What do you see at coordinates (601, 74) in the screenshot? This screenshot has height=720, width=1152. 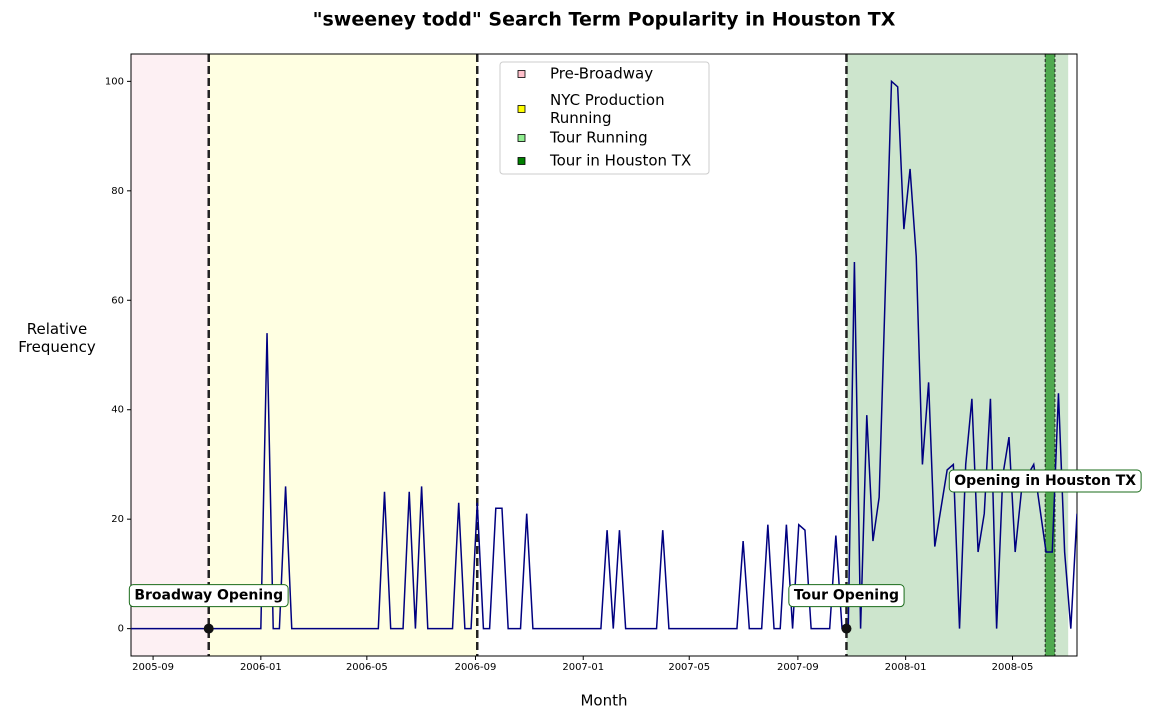 I see `legend-label: Pre-Broadway` at bounding box center [601, 74].